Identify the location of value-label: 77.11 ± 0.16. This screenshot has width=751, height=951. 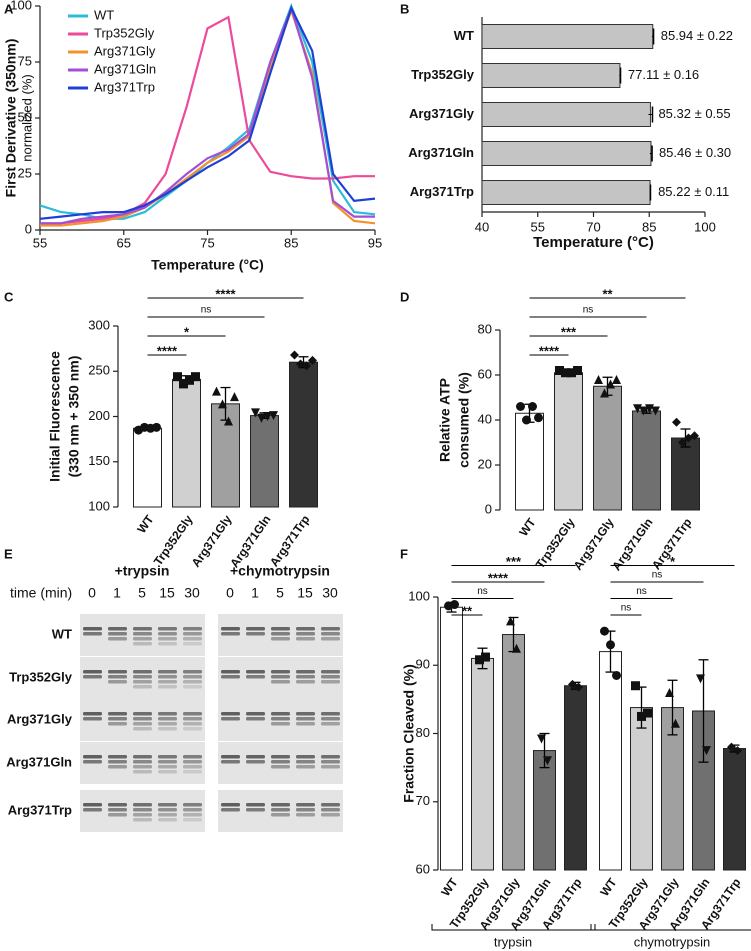
(663, 74).